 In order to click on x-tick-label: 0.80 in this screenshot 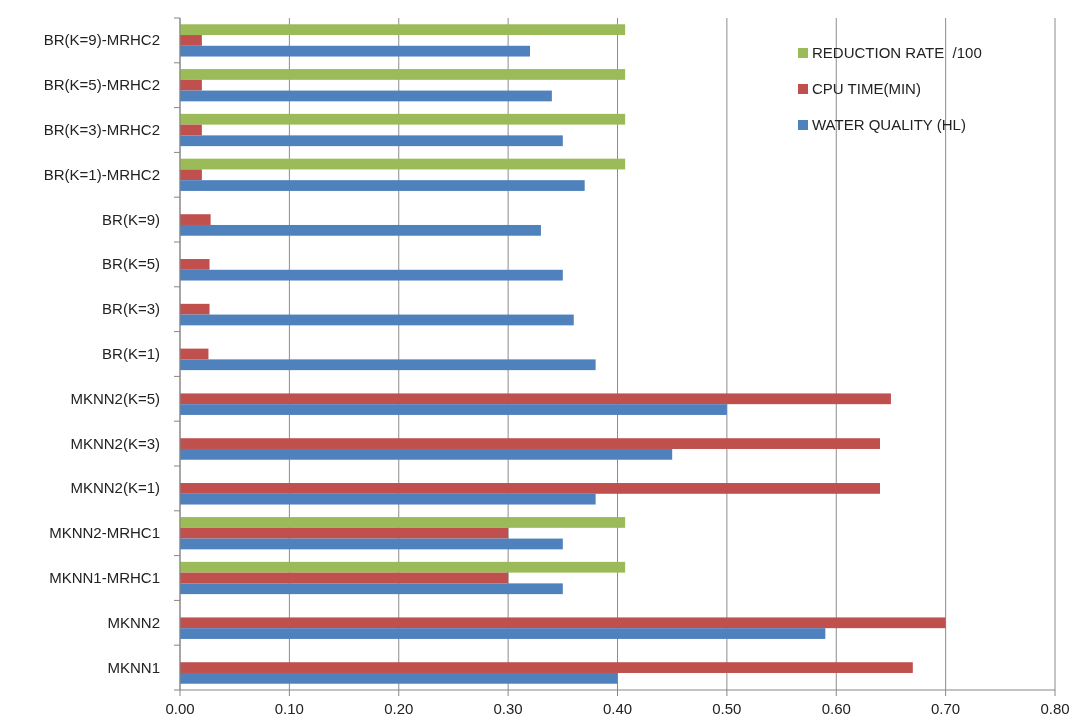, I will do `click(1055, 708)`.